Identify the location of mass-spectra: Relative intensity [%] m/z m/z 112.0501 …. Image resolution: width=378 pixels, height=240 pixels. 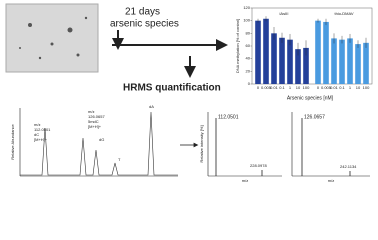
(284, 147).